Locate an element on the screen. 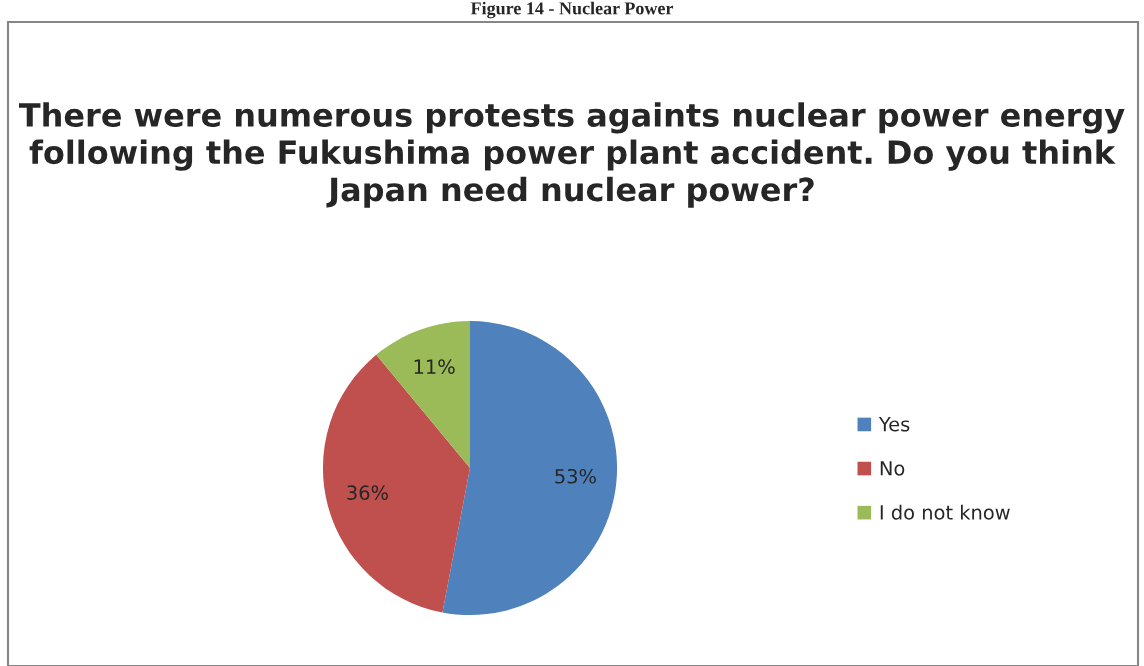 Image resolution: width=1144 pixels, height=666 pixels. data-label: 11% is located at coordinates (434, 367).